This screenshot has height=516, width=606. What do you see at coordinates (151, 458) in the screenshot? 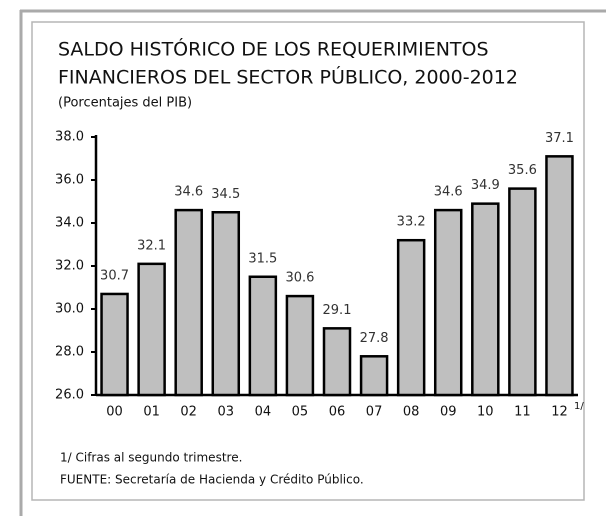
I see `footnote: 1/ Cifras al segundo trimestre.` at bounding box center [151, 458].